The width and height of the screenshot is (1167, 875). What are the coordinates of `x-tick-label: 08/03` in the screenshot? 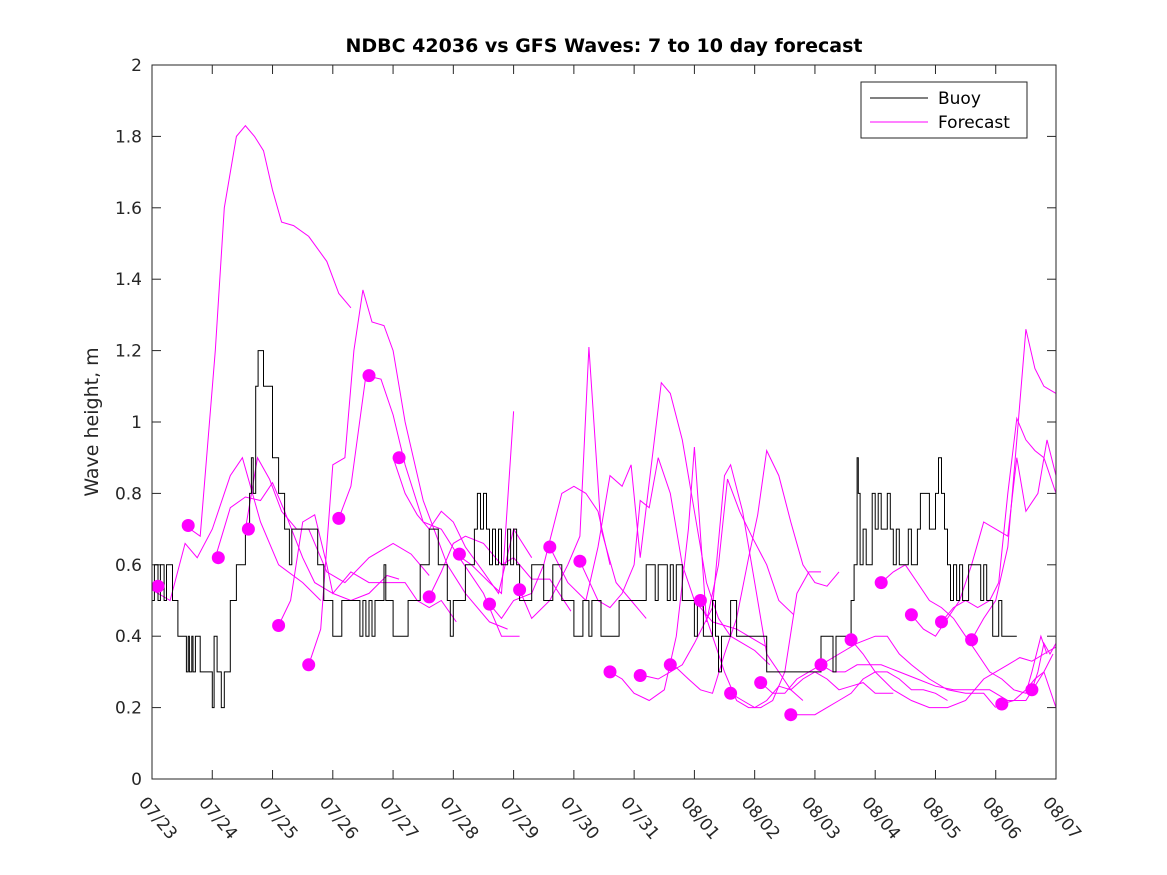 It's located at (820, 818).